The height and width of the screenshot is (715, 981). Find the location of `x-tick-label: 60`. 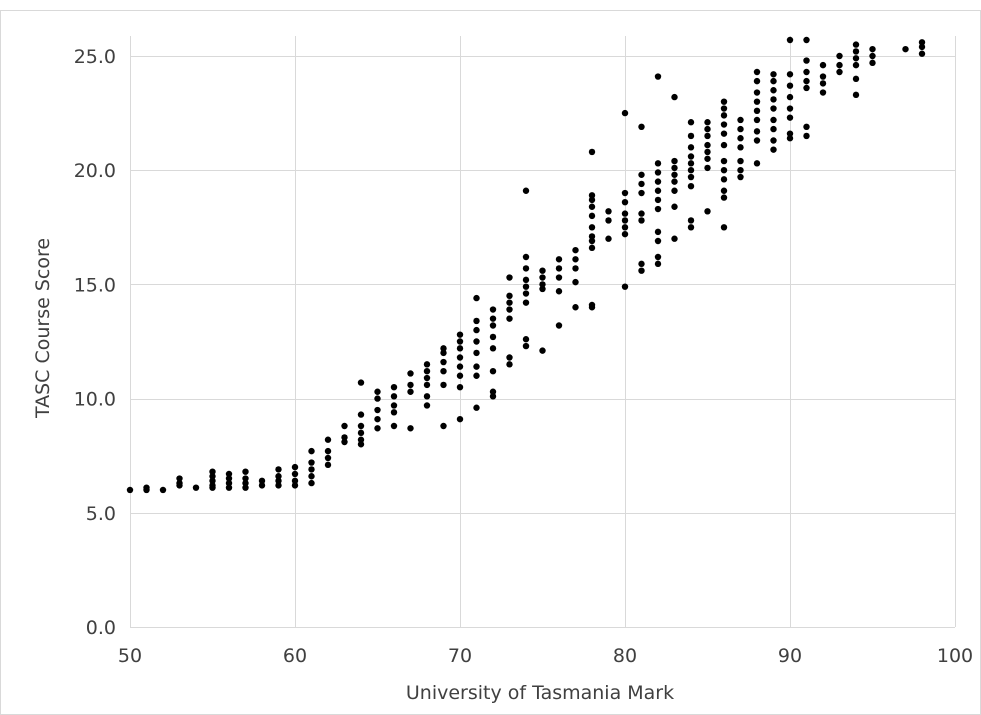

x-tick-label: 60 is located at coordinates (295, 656).